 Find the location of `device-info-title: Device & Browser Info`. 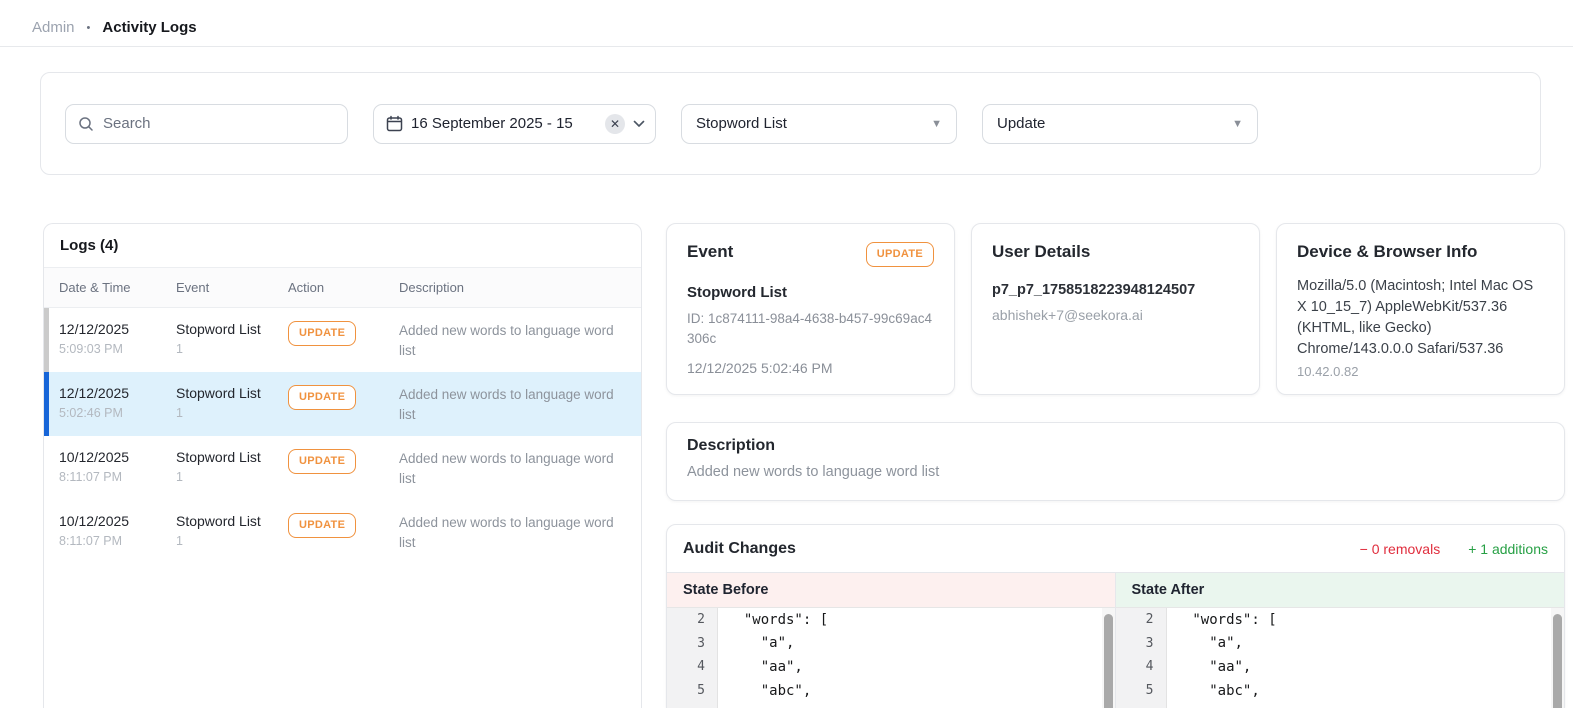

device-info-title: Device & Browser Info is located at coordinates (1387, 251).